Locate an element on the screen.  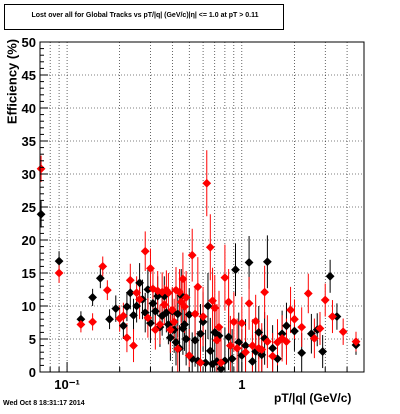
y-axis-label: Efficiency (%) is located at coordinates (12, 81).